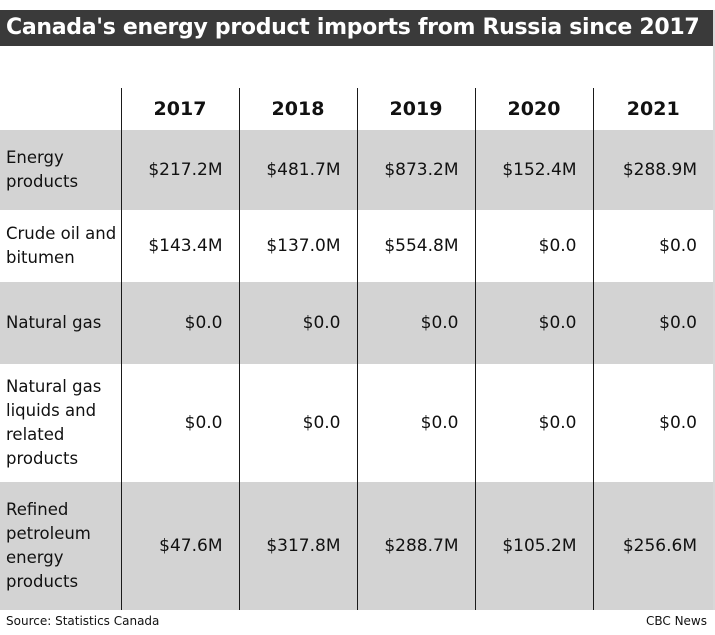  Describe the element at coordinates (83, 621) in the screenshot. I see `source-note: Source: Statistics Canada` at that location.